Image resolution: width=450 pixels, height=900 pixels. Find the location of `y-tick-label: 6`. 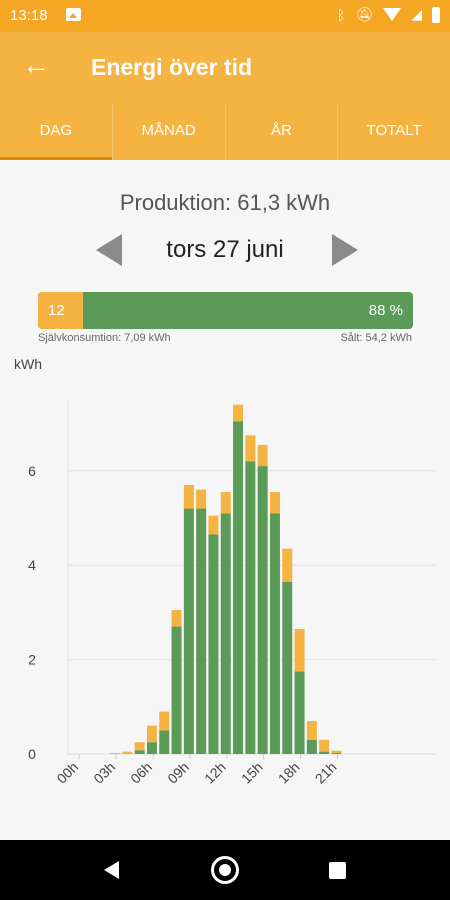

y-tick-label: 6 is located at coordinates (32, 471).